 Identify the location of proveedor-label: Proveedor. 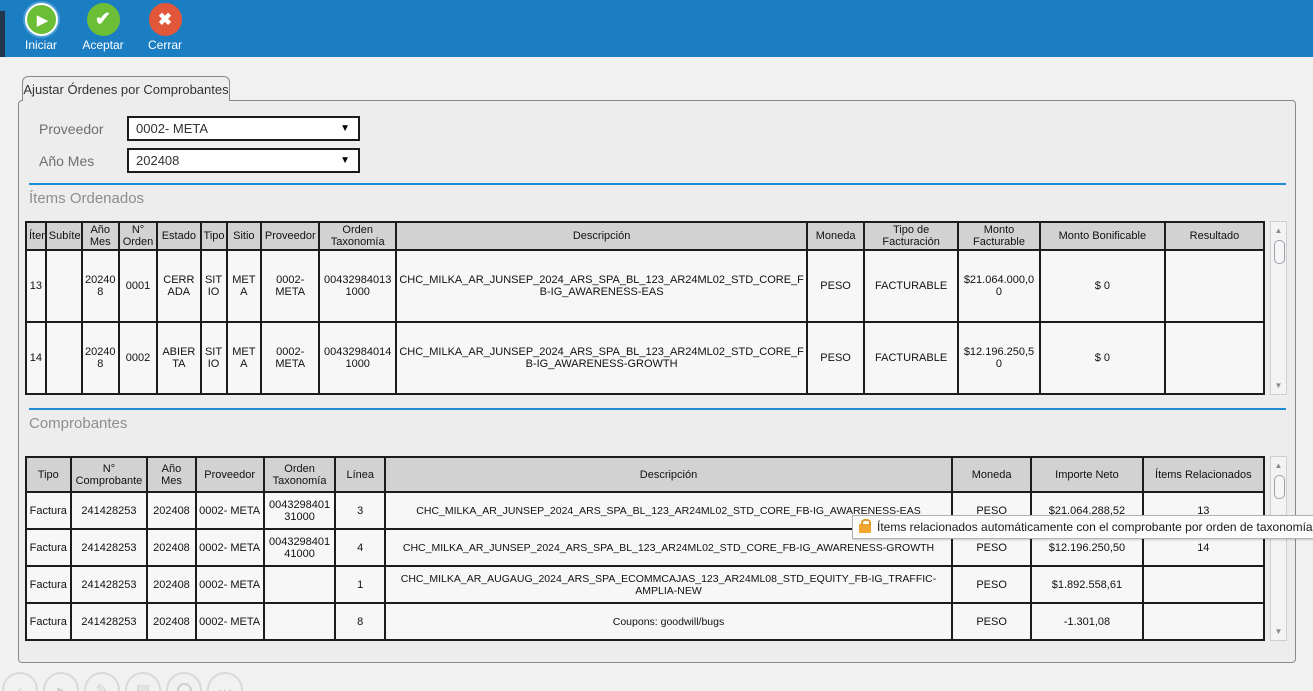
(71, 128).